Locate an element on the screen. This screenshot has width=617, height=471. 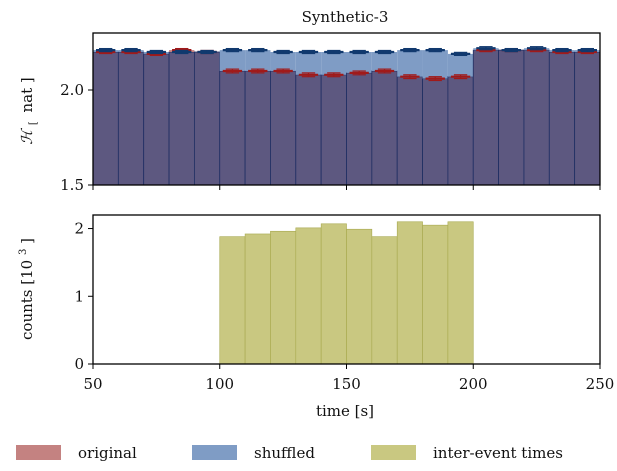
y-label-text: counts [10 is located at coordinates (27, 300).